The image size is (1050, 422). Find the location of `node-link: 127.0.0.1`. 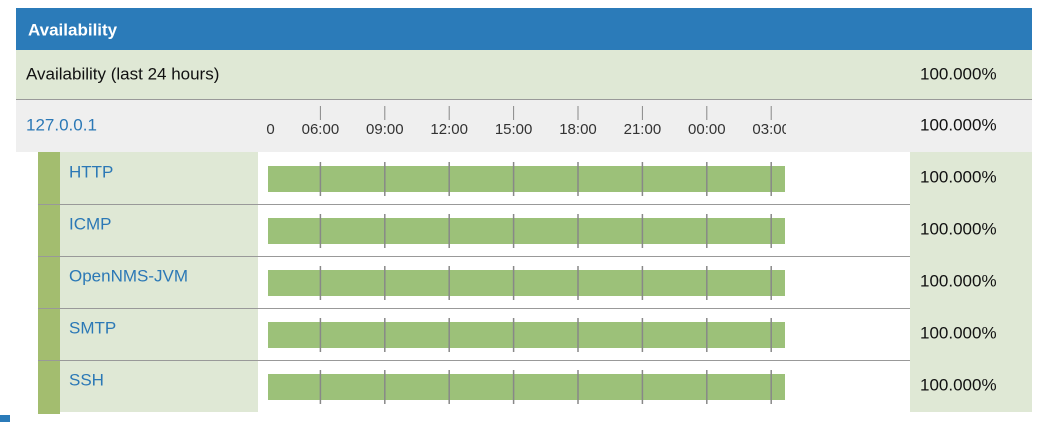

node-link: 127.0.0.1 is located at coordinates (61, 124).